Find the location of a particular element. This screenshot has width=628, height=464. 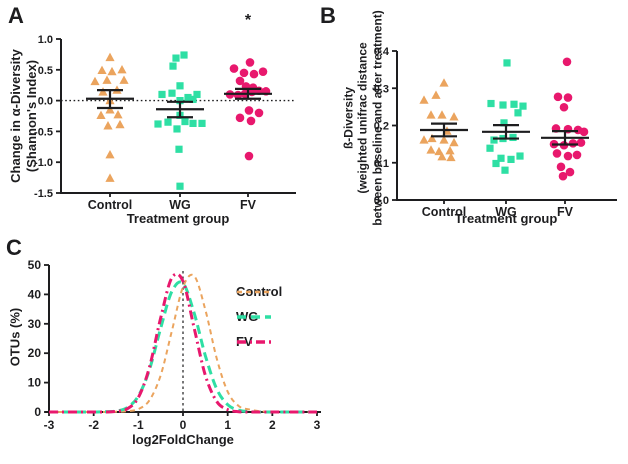

legend-item-wg: WG is located at coordinates (259, 316).